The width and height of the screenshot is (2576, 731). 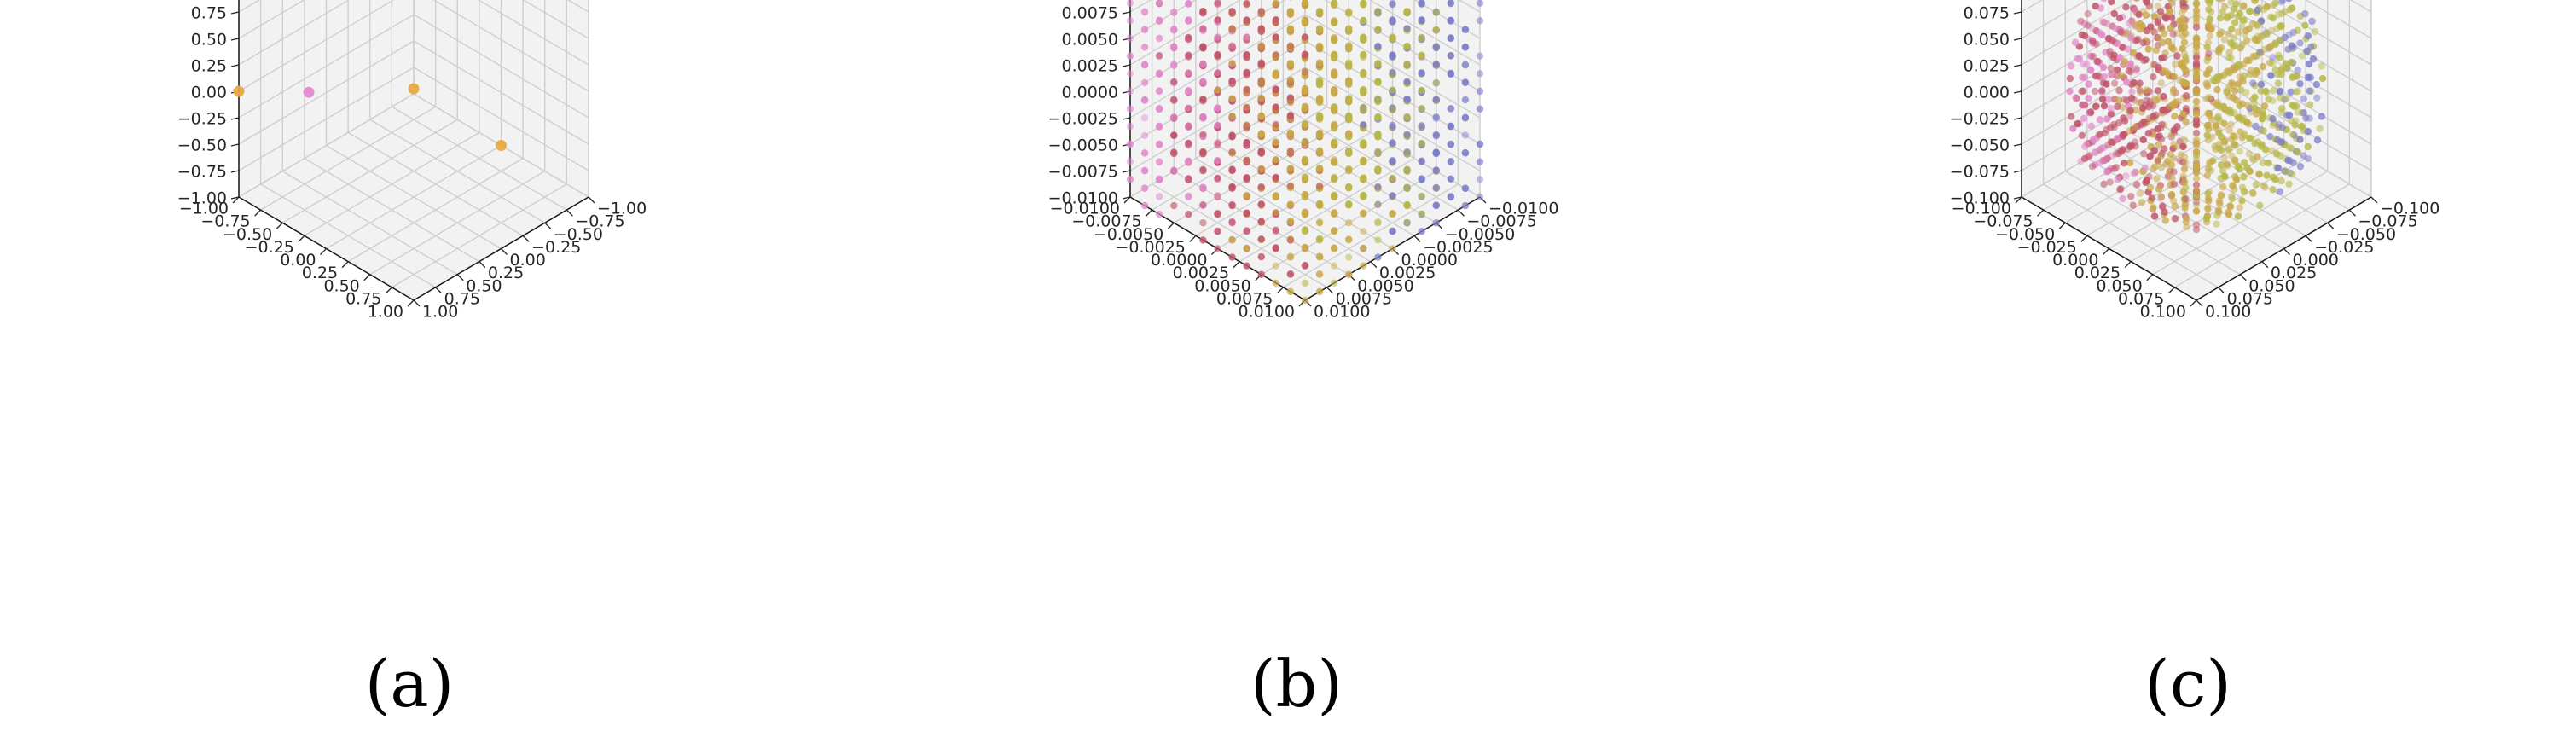 What do you see at coordinates (2250, 298) in the screenshot?
I see `y-tick-label: 0.075` at bounding box center [2250, 298].